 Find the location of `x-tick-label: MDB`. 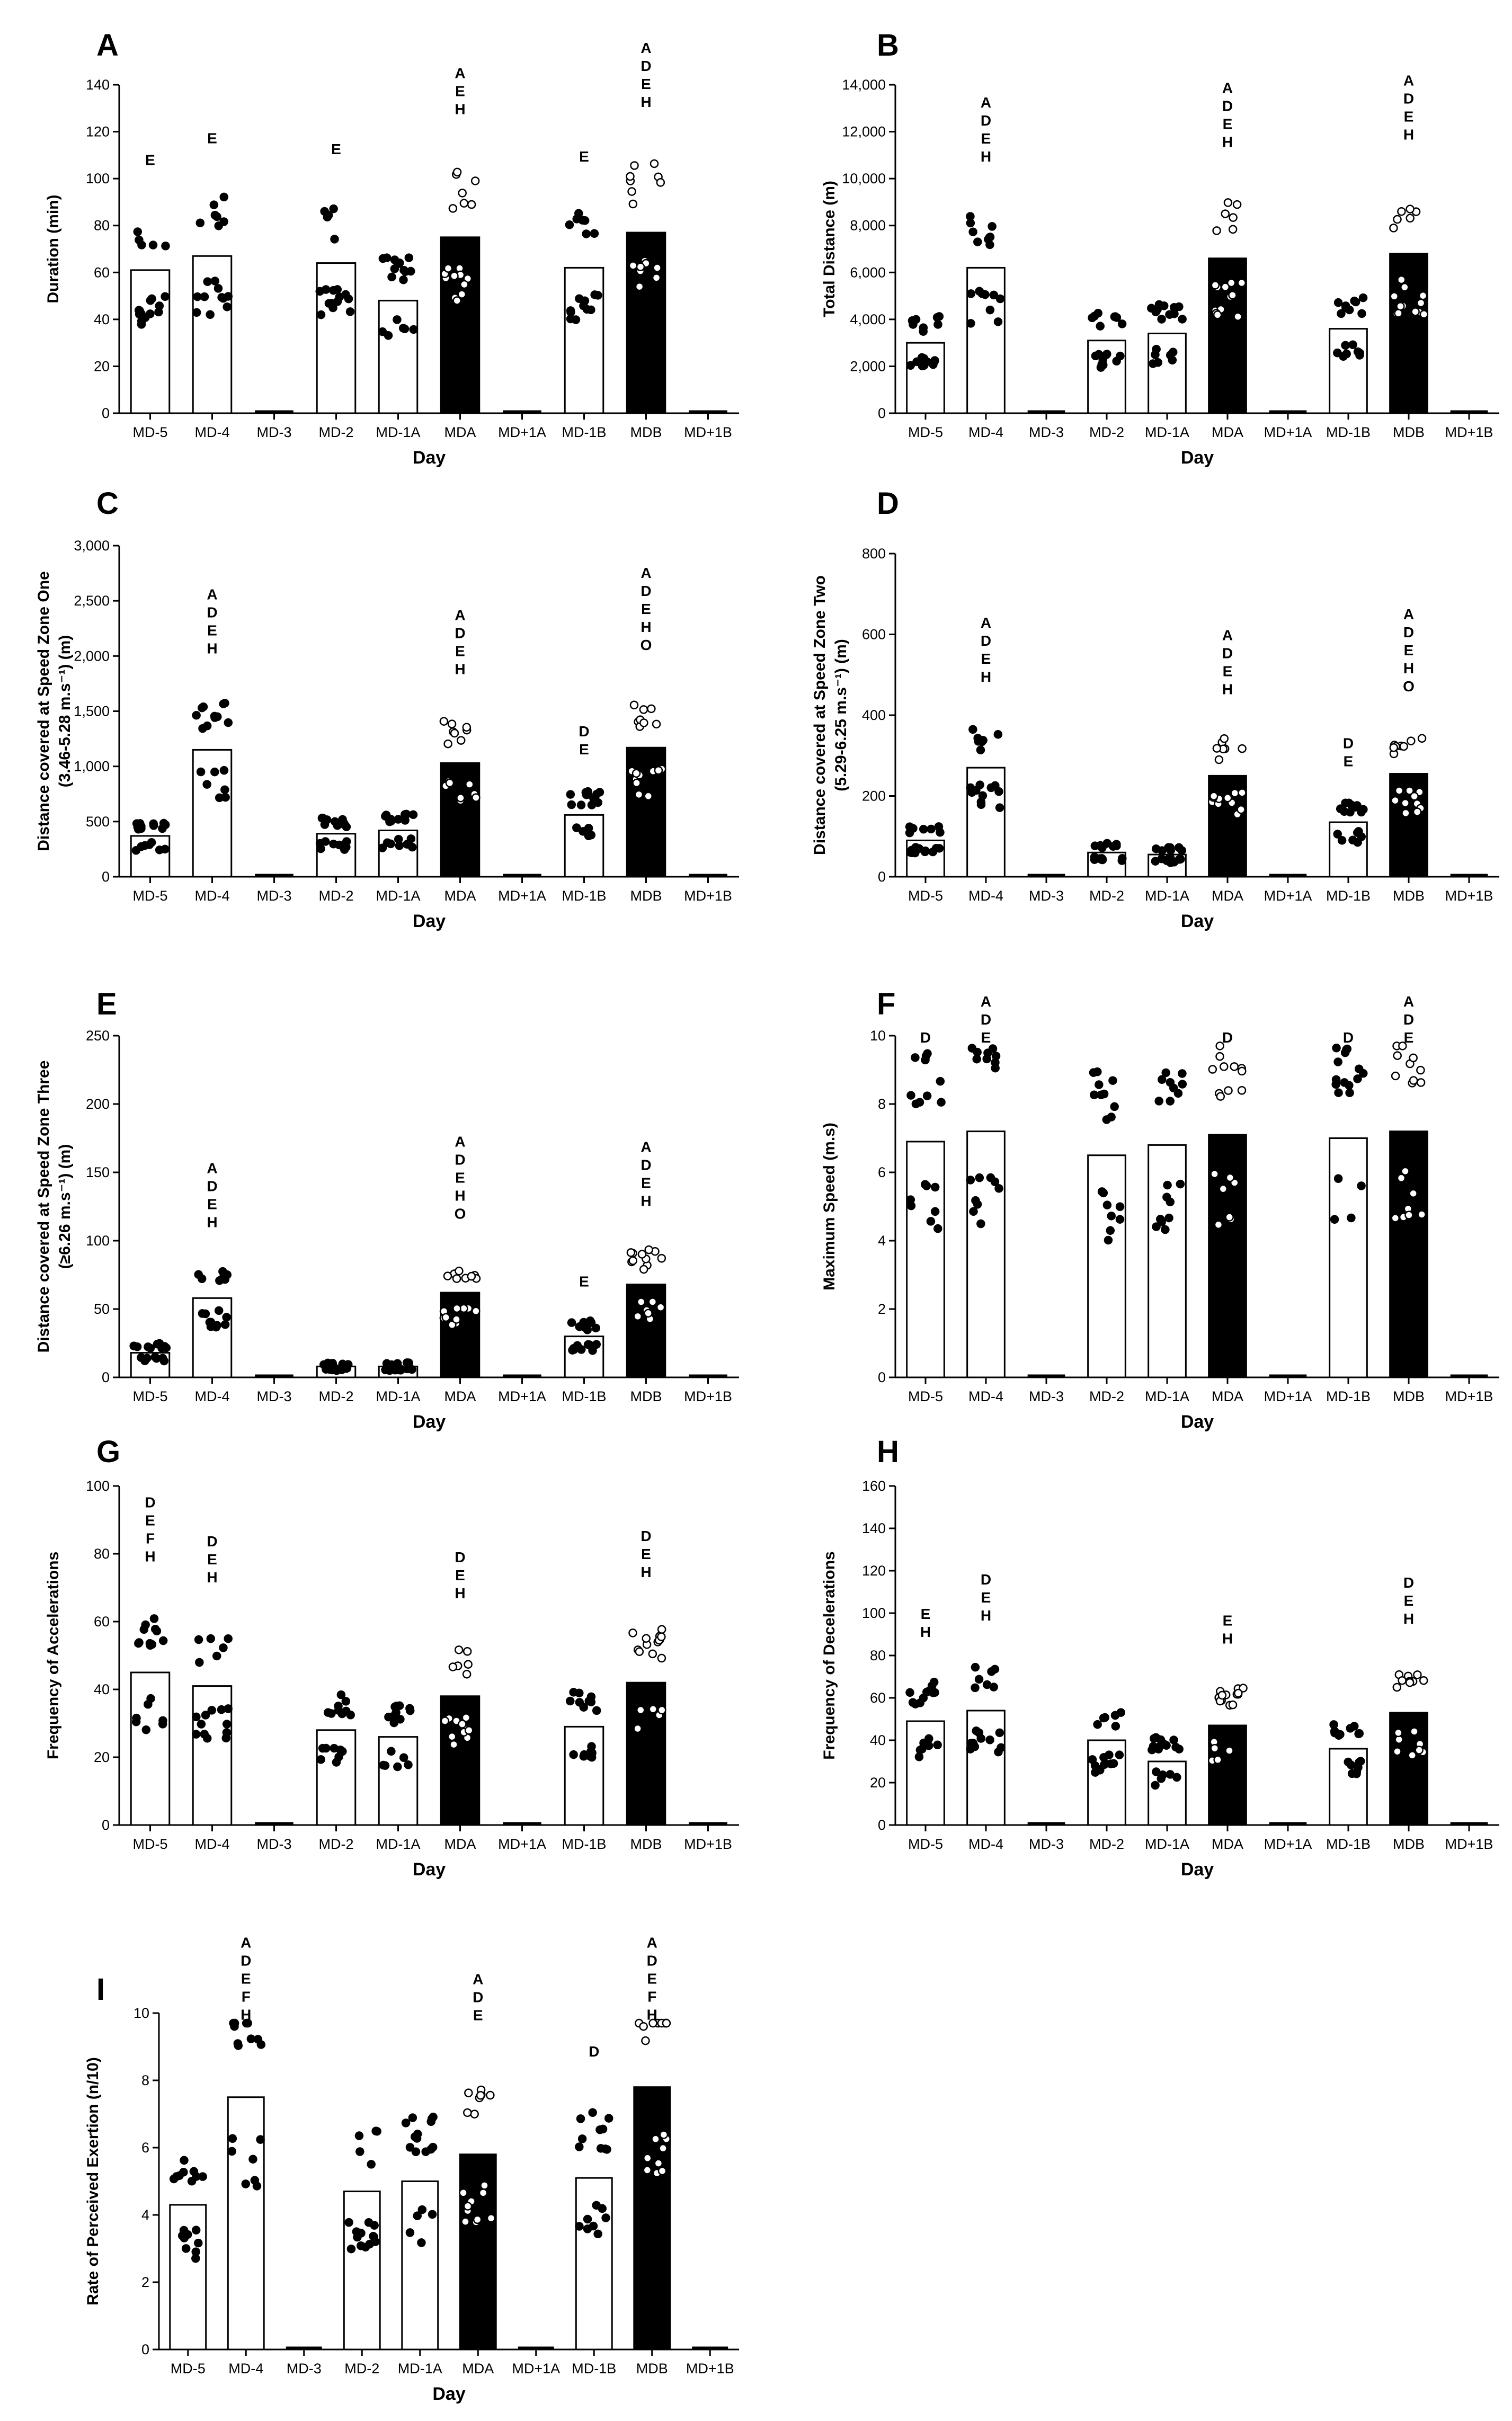

x-tick-label: MDB is located at coordinates (1409, 1844).